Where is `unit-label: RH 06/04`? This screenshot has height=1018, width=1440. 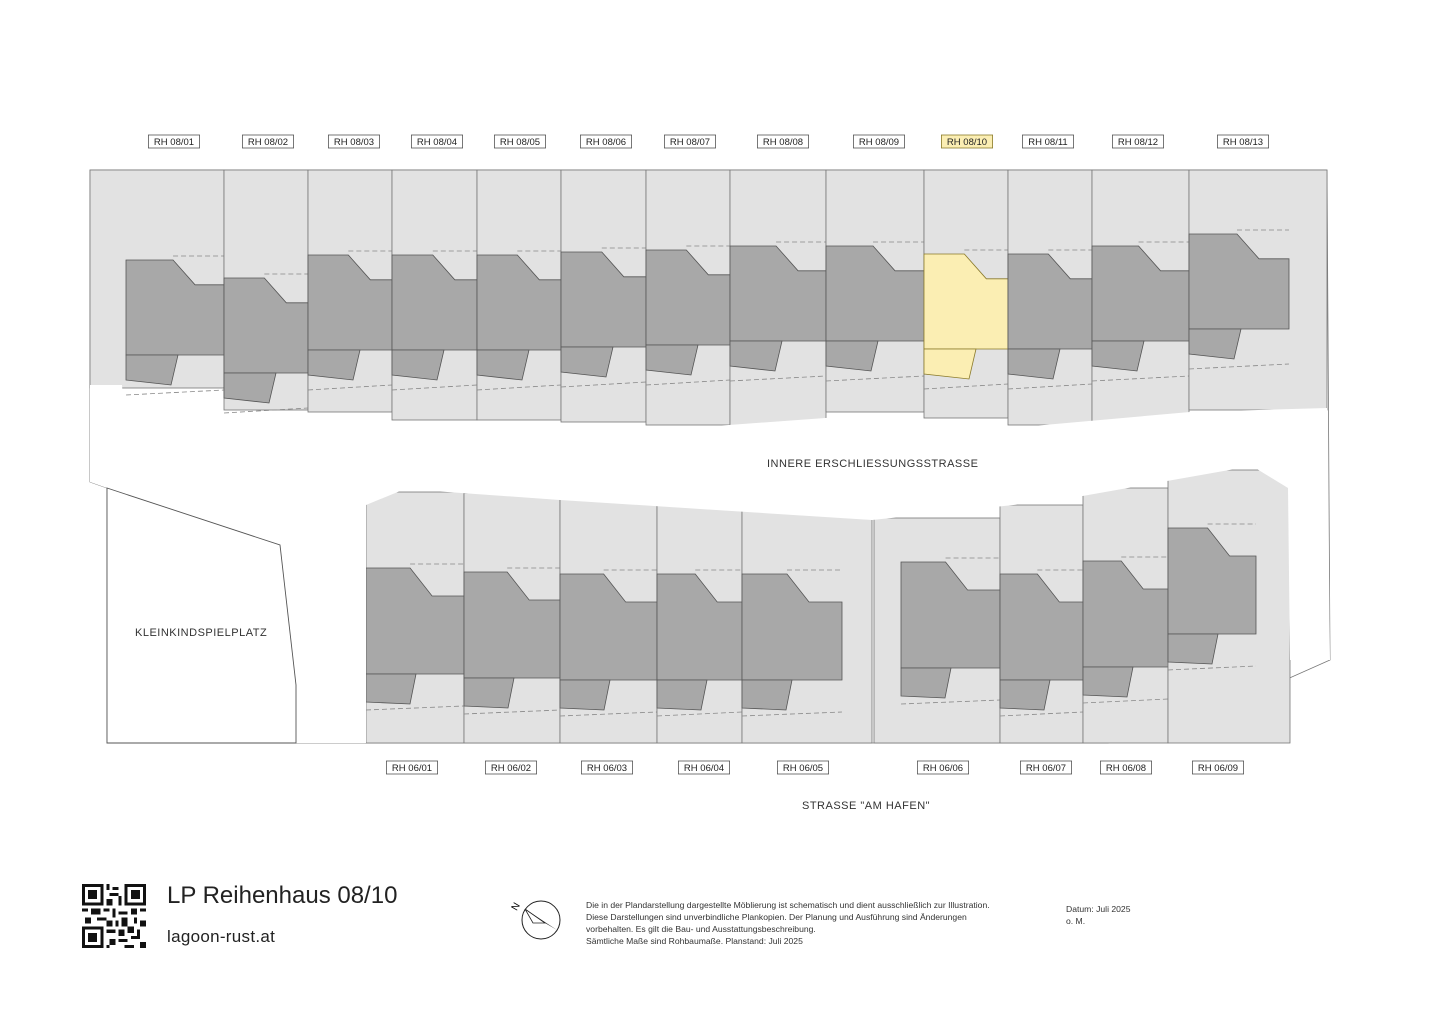 unit-label: RH 06/04 is located at coordinates (704, 767).